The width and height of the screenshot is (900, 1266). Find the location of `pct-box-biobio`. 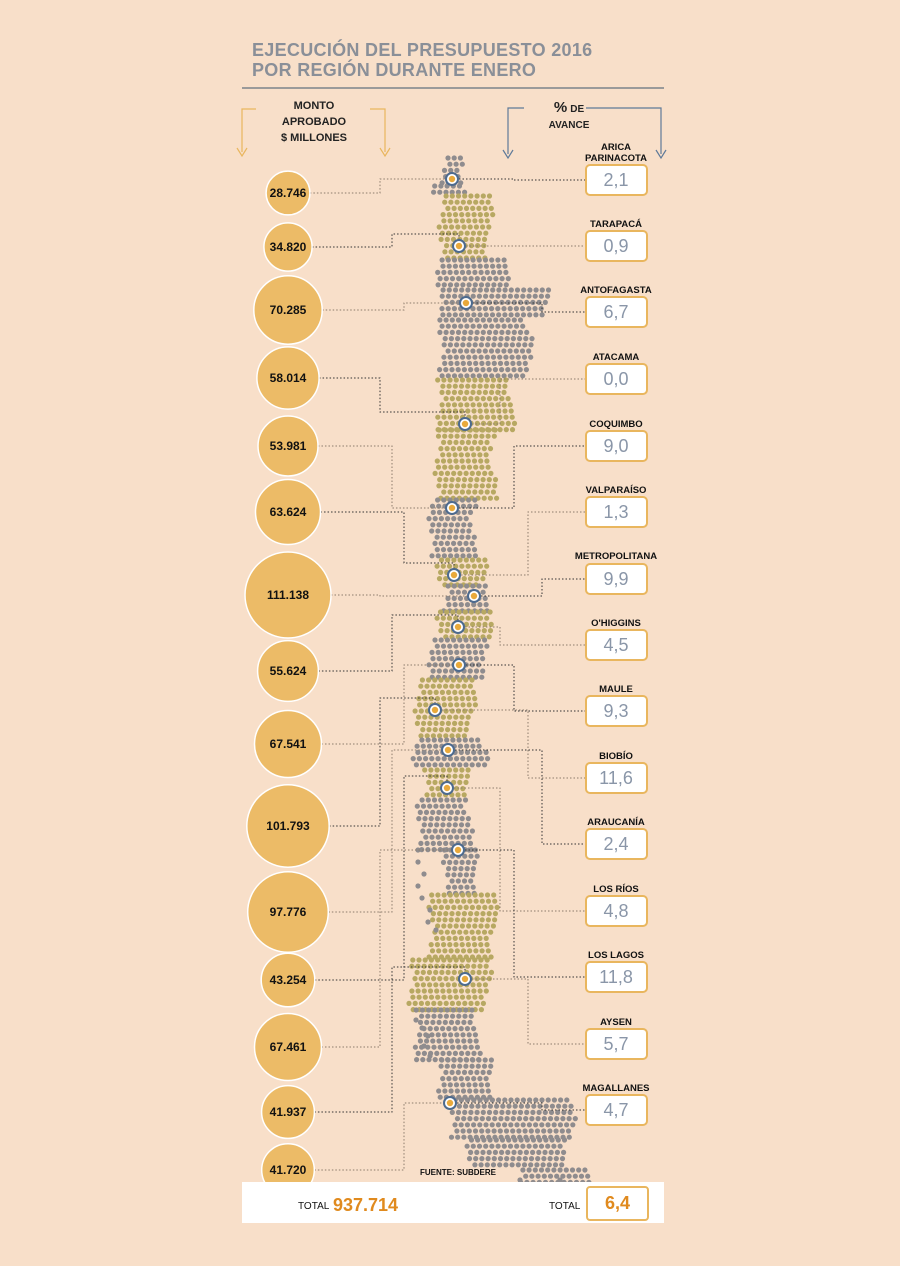

pct-box-biobio is located at coordinates (616, 778).